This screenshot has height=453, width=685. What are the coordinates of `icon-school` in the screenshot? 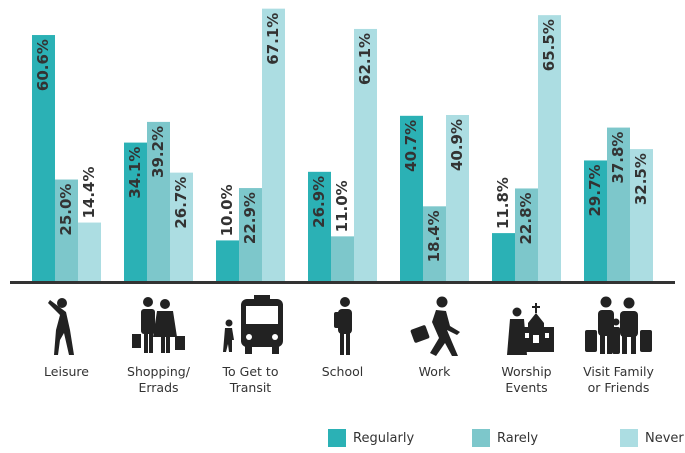 It's located at (343, 326).